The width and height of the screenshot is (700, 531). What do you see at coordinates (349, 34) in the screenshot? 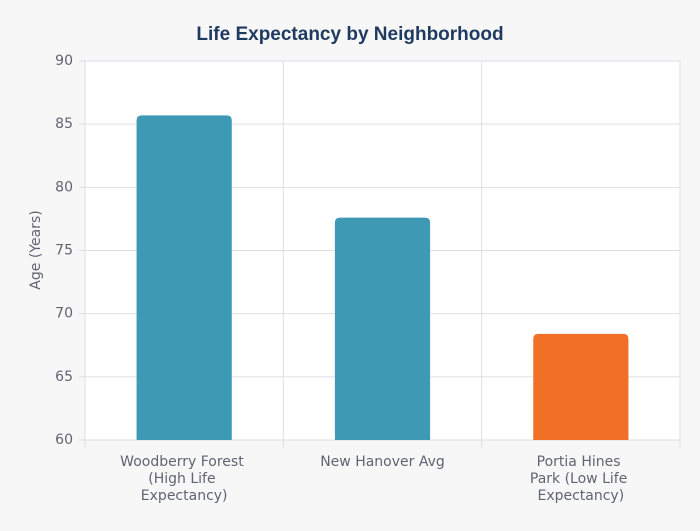
I see `chart-title: Life Expectancy by Neighborhood` at bounding box center [349, 34].